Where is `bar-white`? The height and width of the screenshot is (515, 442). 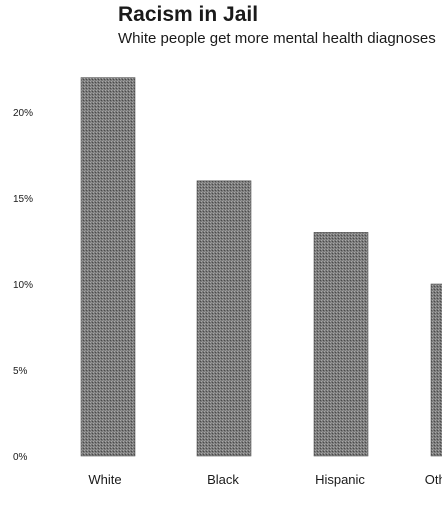 bar-white is located at coordinates (108, 267).